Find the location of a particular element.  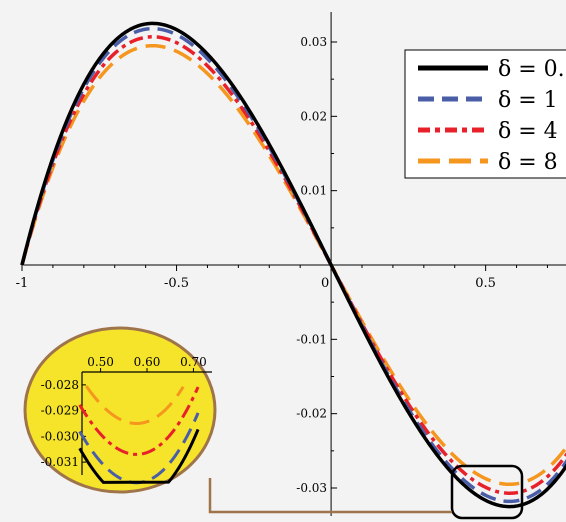

x-tick-label: -1 is located at coordinates (22, 283).